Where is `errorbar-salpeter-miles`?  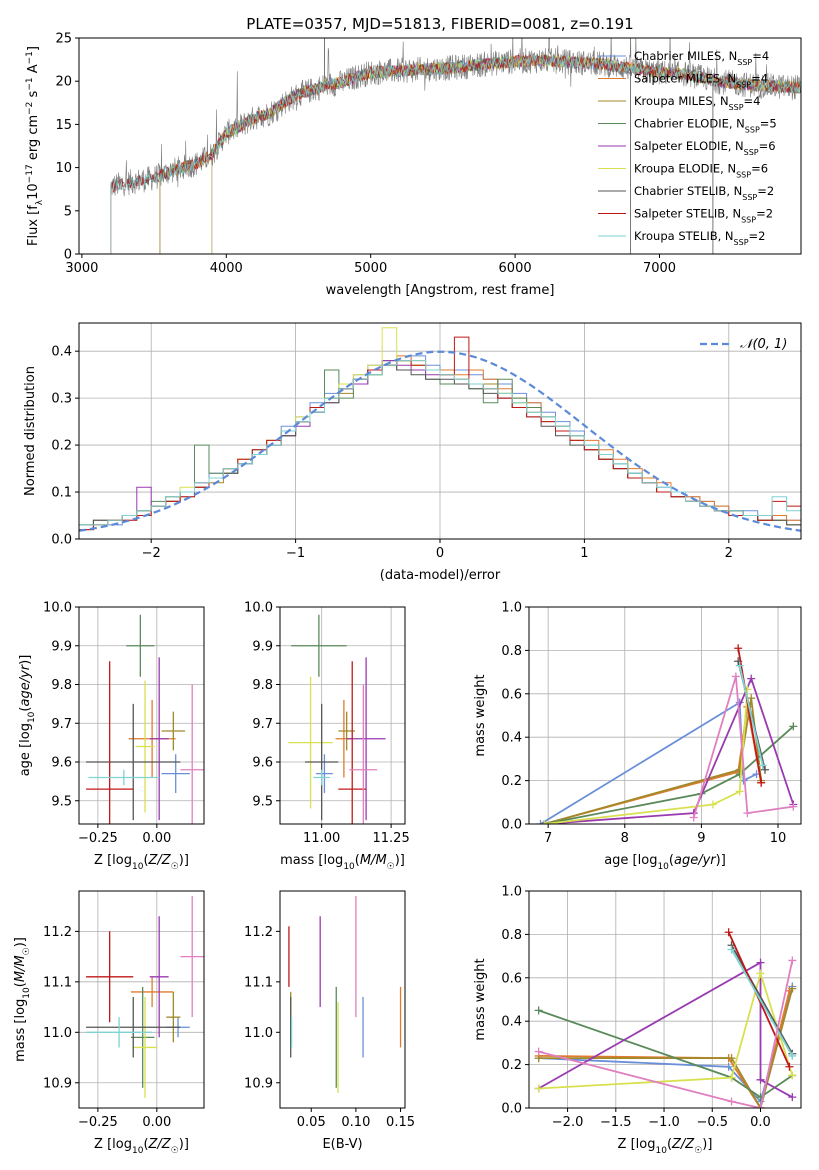 errorbar-salpeter-miles is located at coordinates (152, 992).